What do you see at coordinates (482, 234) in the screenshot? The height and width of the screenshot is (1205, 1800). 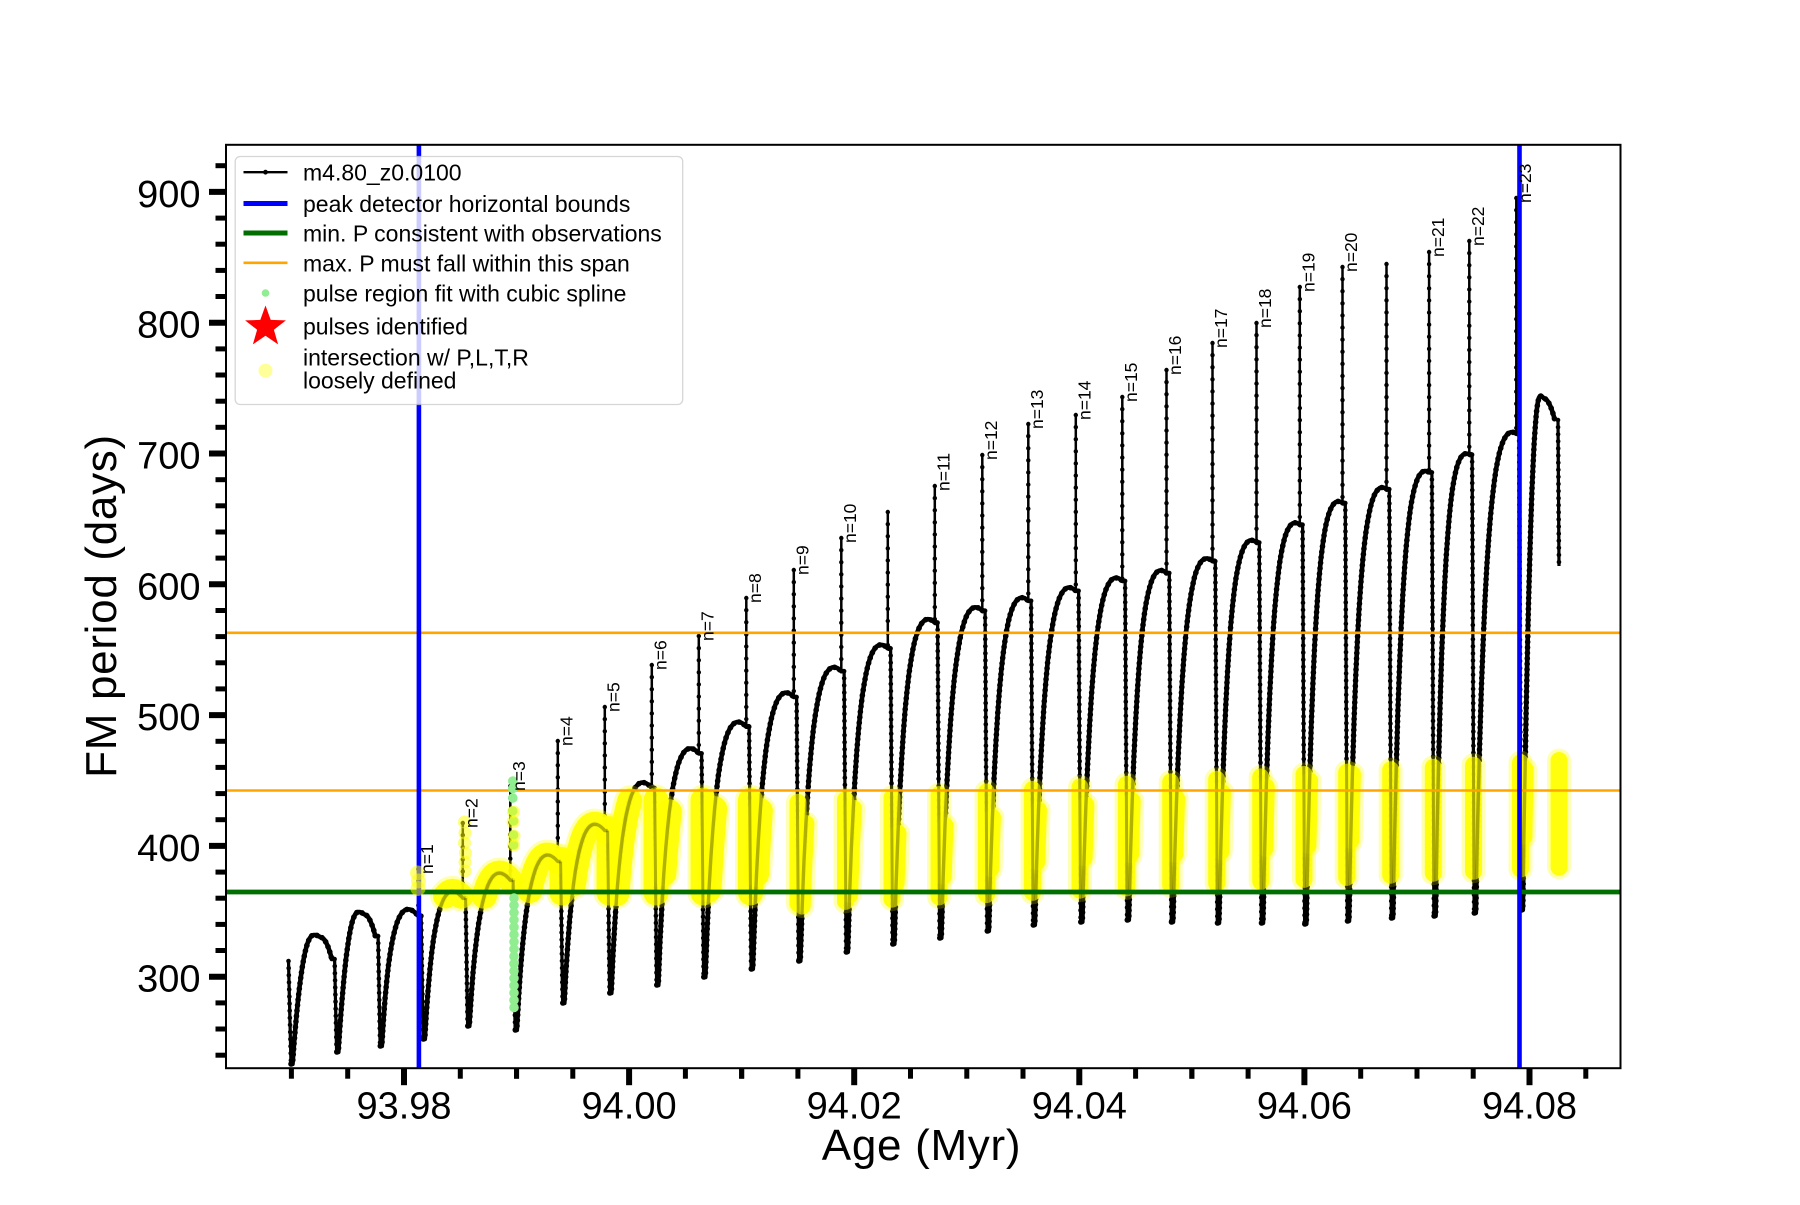 I see `svg-text:min. P consistent with observa: min. P consistent with observations` at bounding box center [482, 234].